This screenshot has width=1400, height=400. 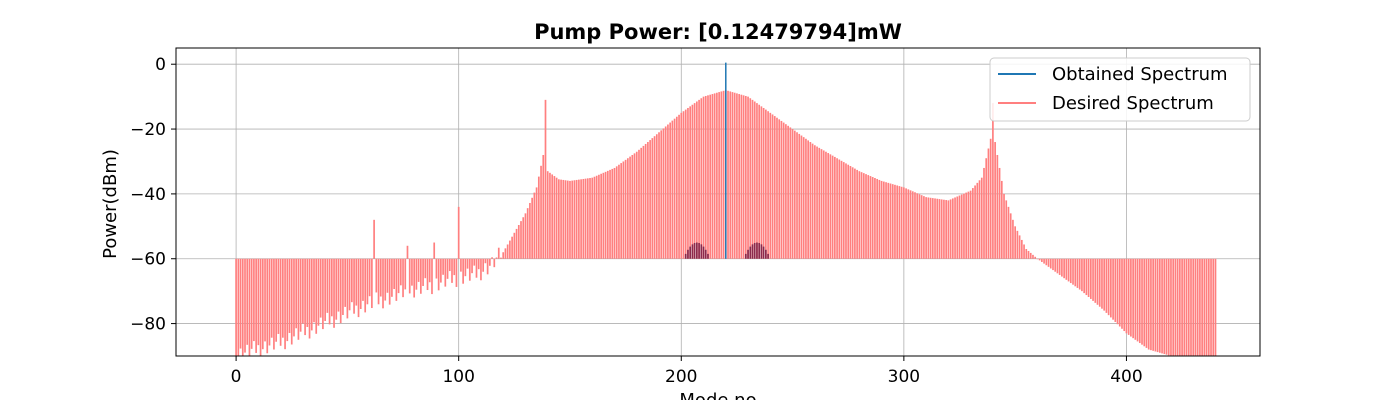 I want to click on legend: Obtained Spectrum Desired Spectrum, so click(x=1120, y=89).